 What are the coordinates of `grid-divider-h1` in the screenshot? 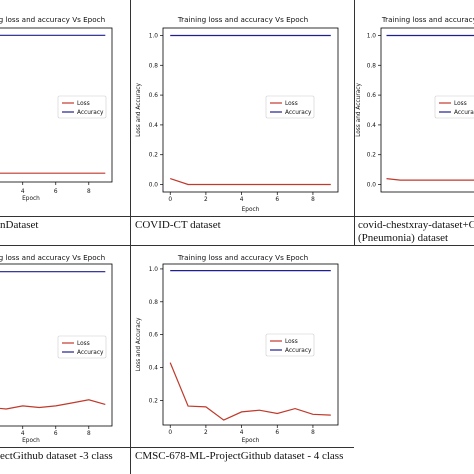 It's located at (237, 216).